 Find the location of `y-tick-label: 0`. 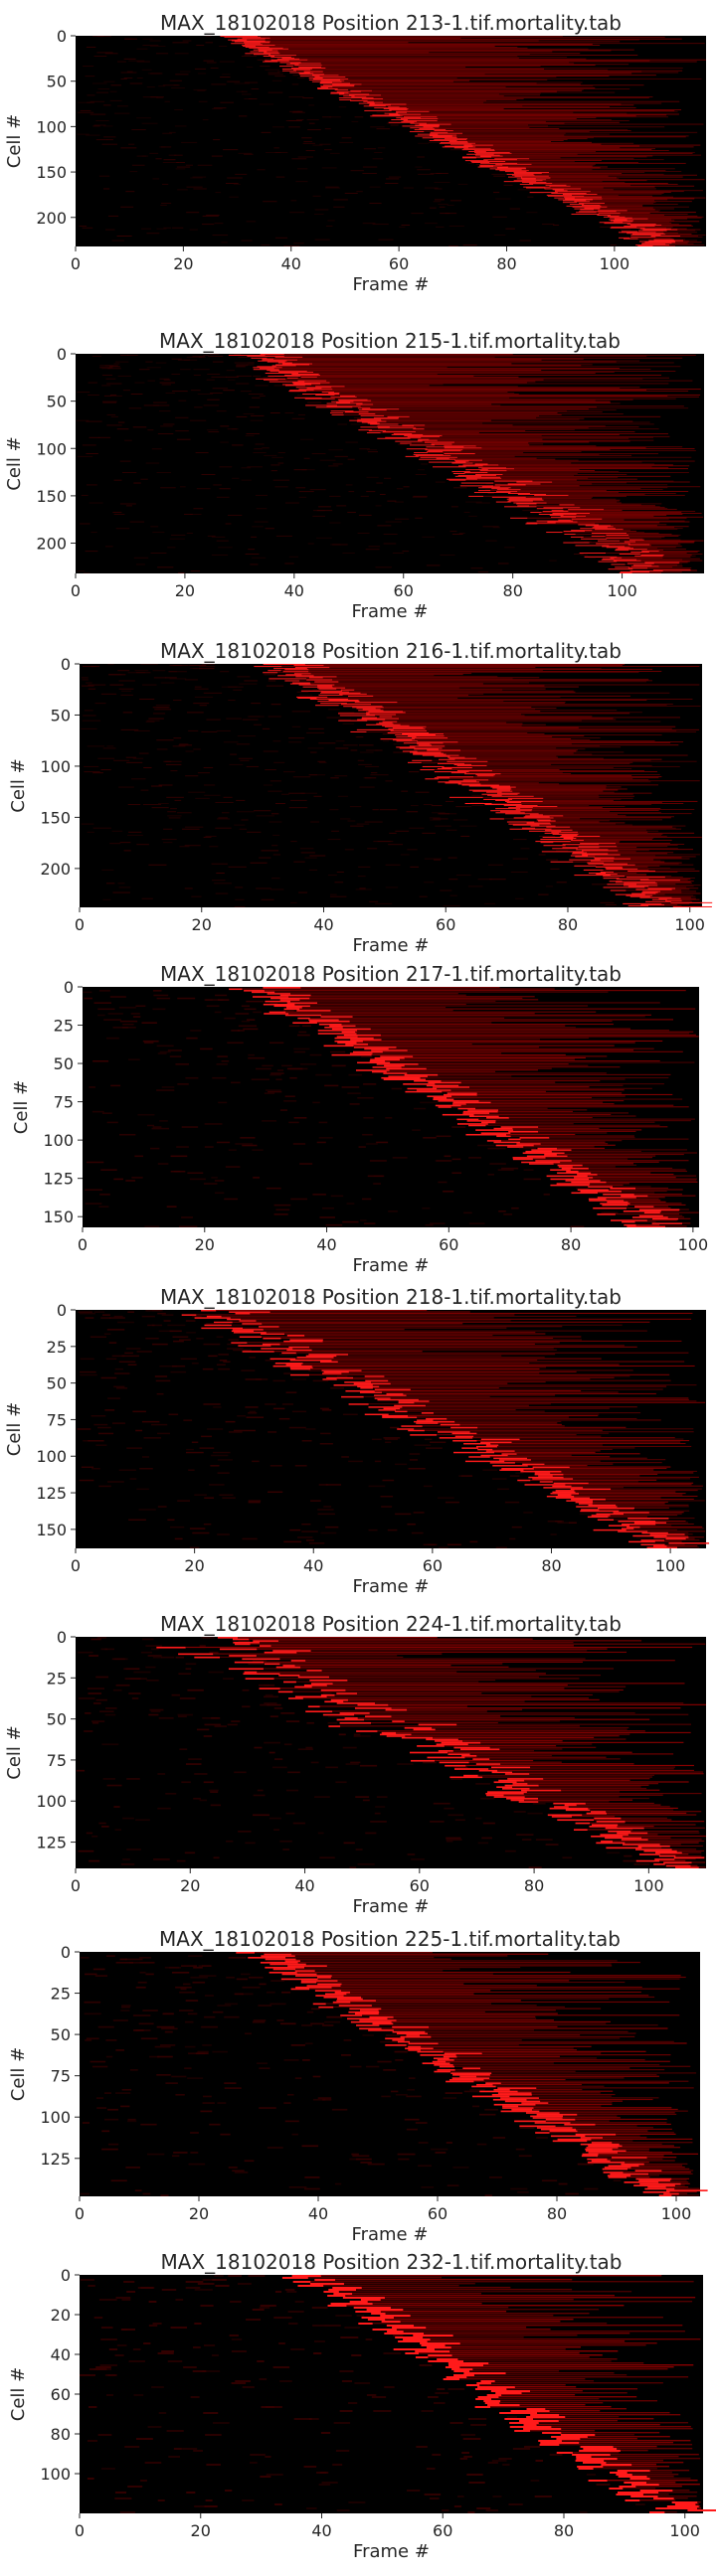

y-tick-label: 0 is located at coordinates (62, 36).